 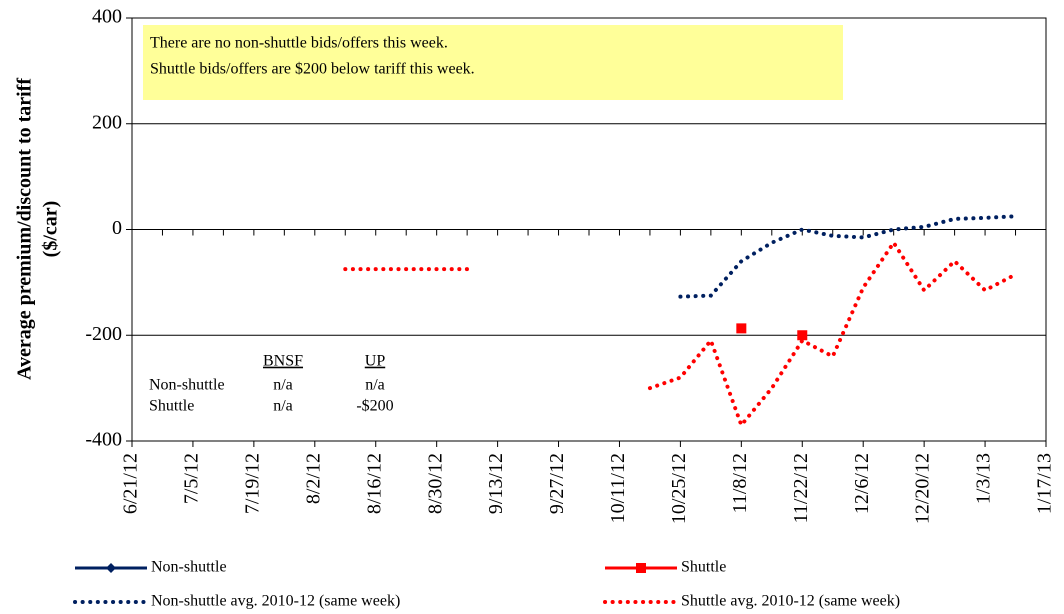 I want to click on y-tick-label: 200, so click(x=107, y=122).